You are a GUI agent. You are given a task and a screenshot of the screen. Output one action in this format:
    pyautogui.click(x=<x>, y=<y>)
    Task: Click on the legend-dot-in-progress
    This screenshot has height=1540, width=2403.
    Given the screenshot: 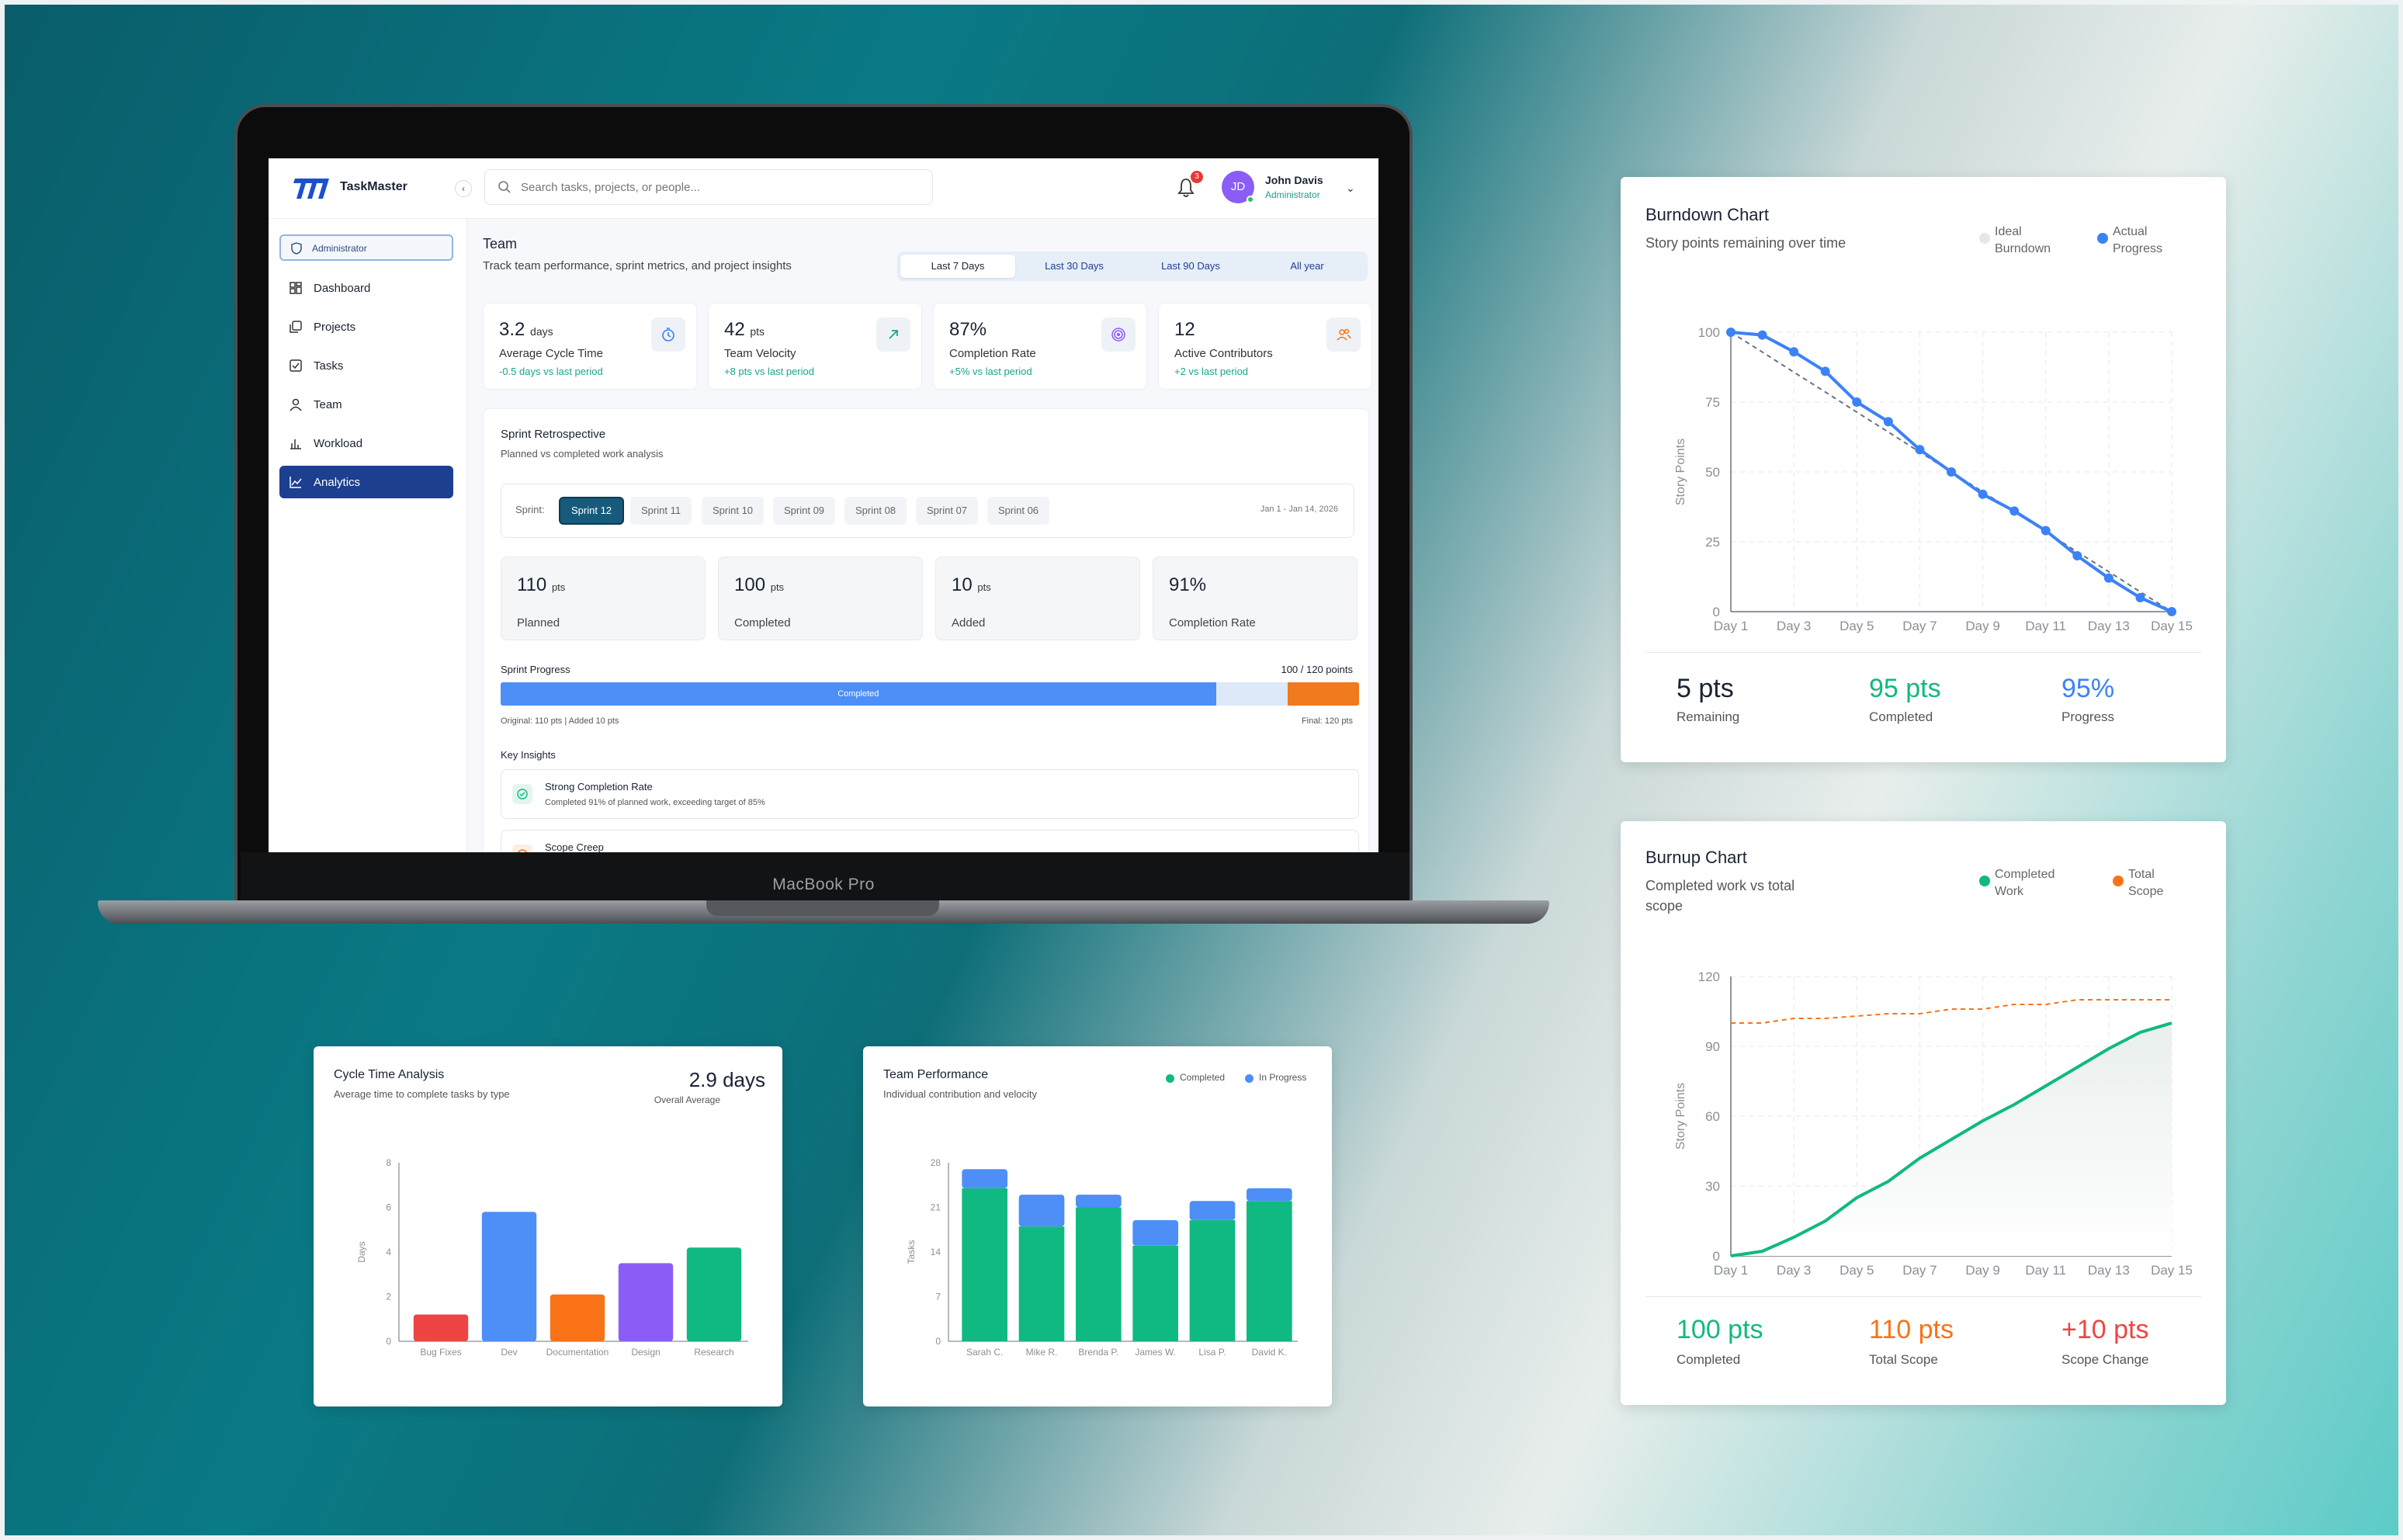 What is the action you would take?
    pyautogui.click(x=1250, y=1078)
    